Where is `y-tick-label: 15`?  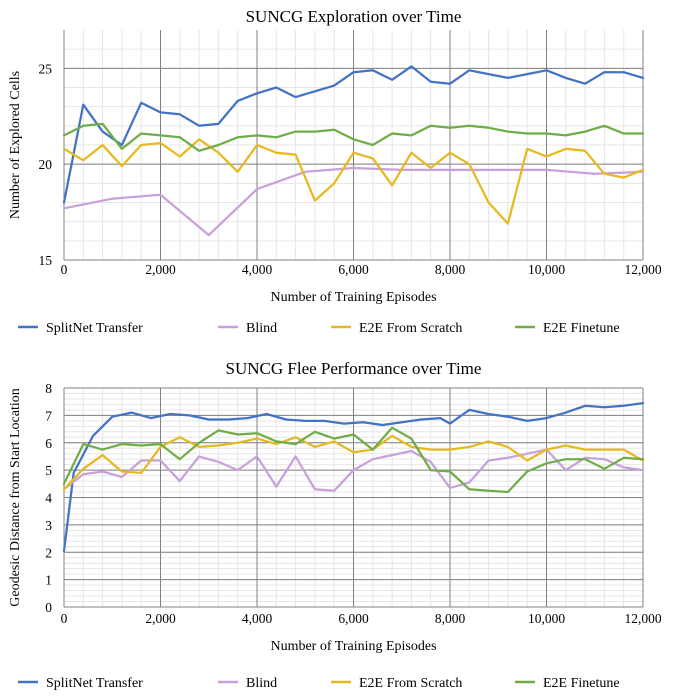
y-tick-label: 15 is located at coordinates (46, 260).